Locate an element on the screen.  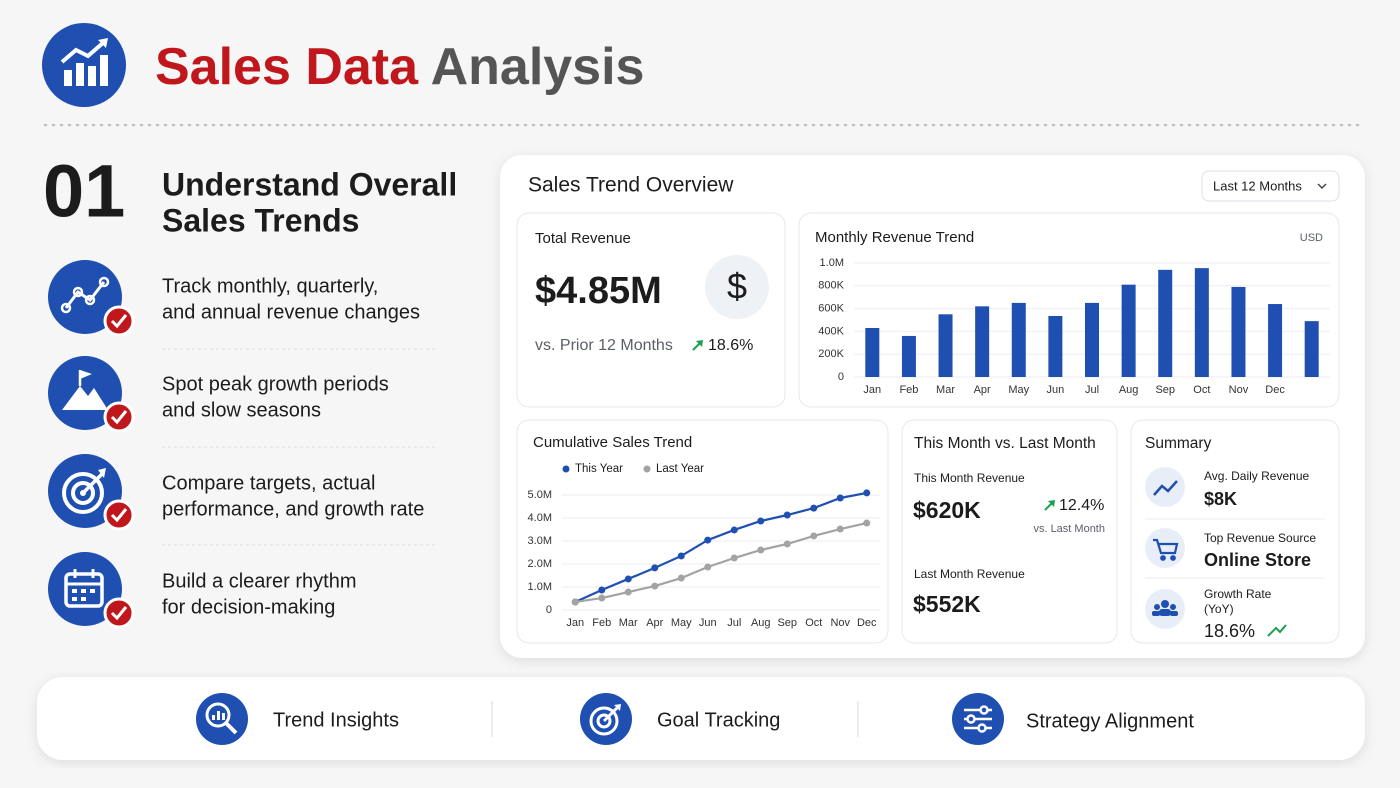
feature-text: and annual revenue changes is located at coordinates (291, 312).